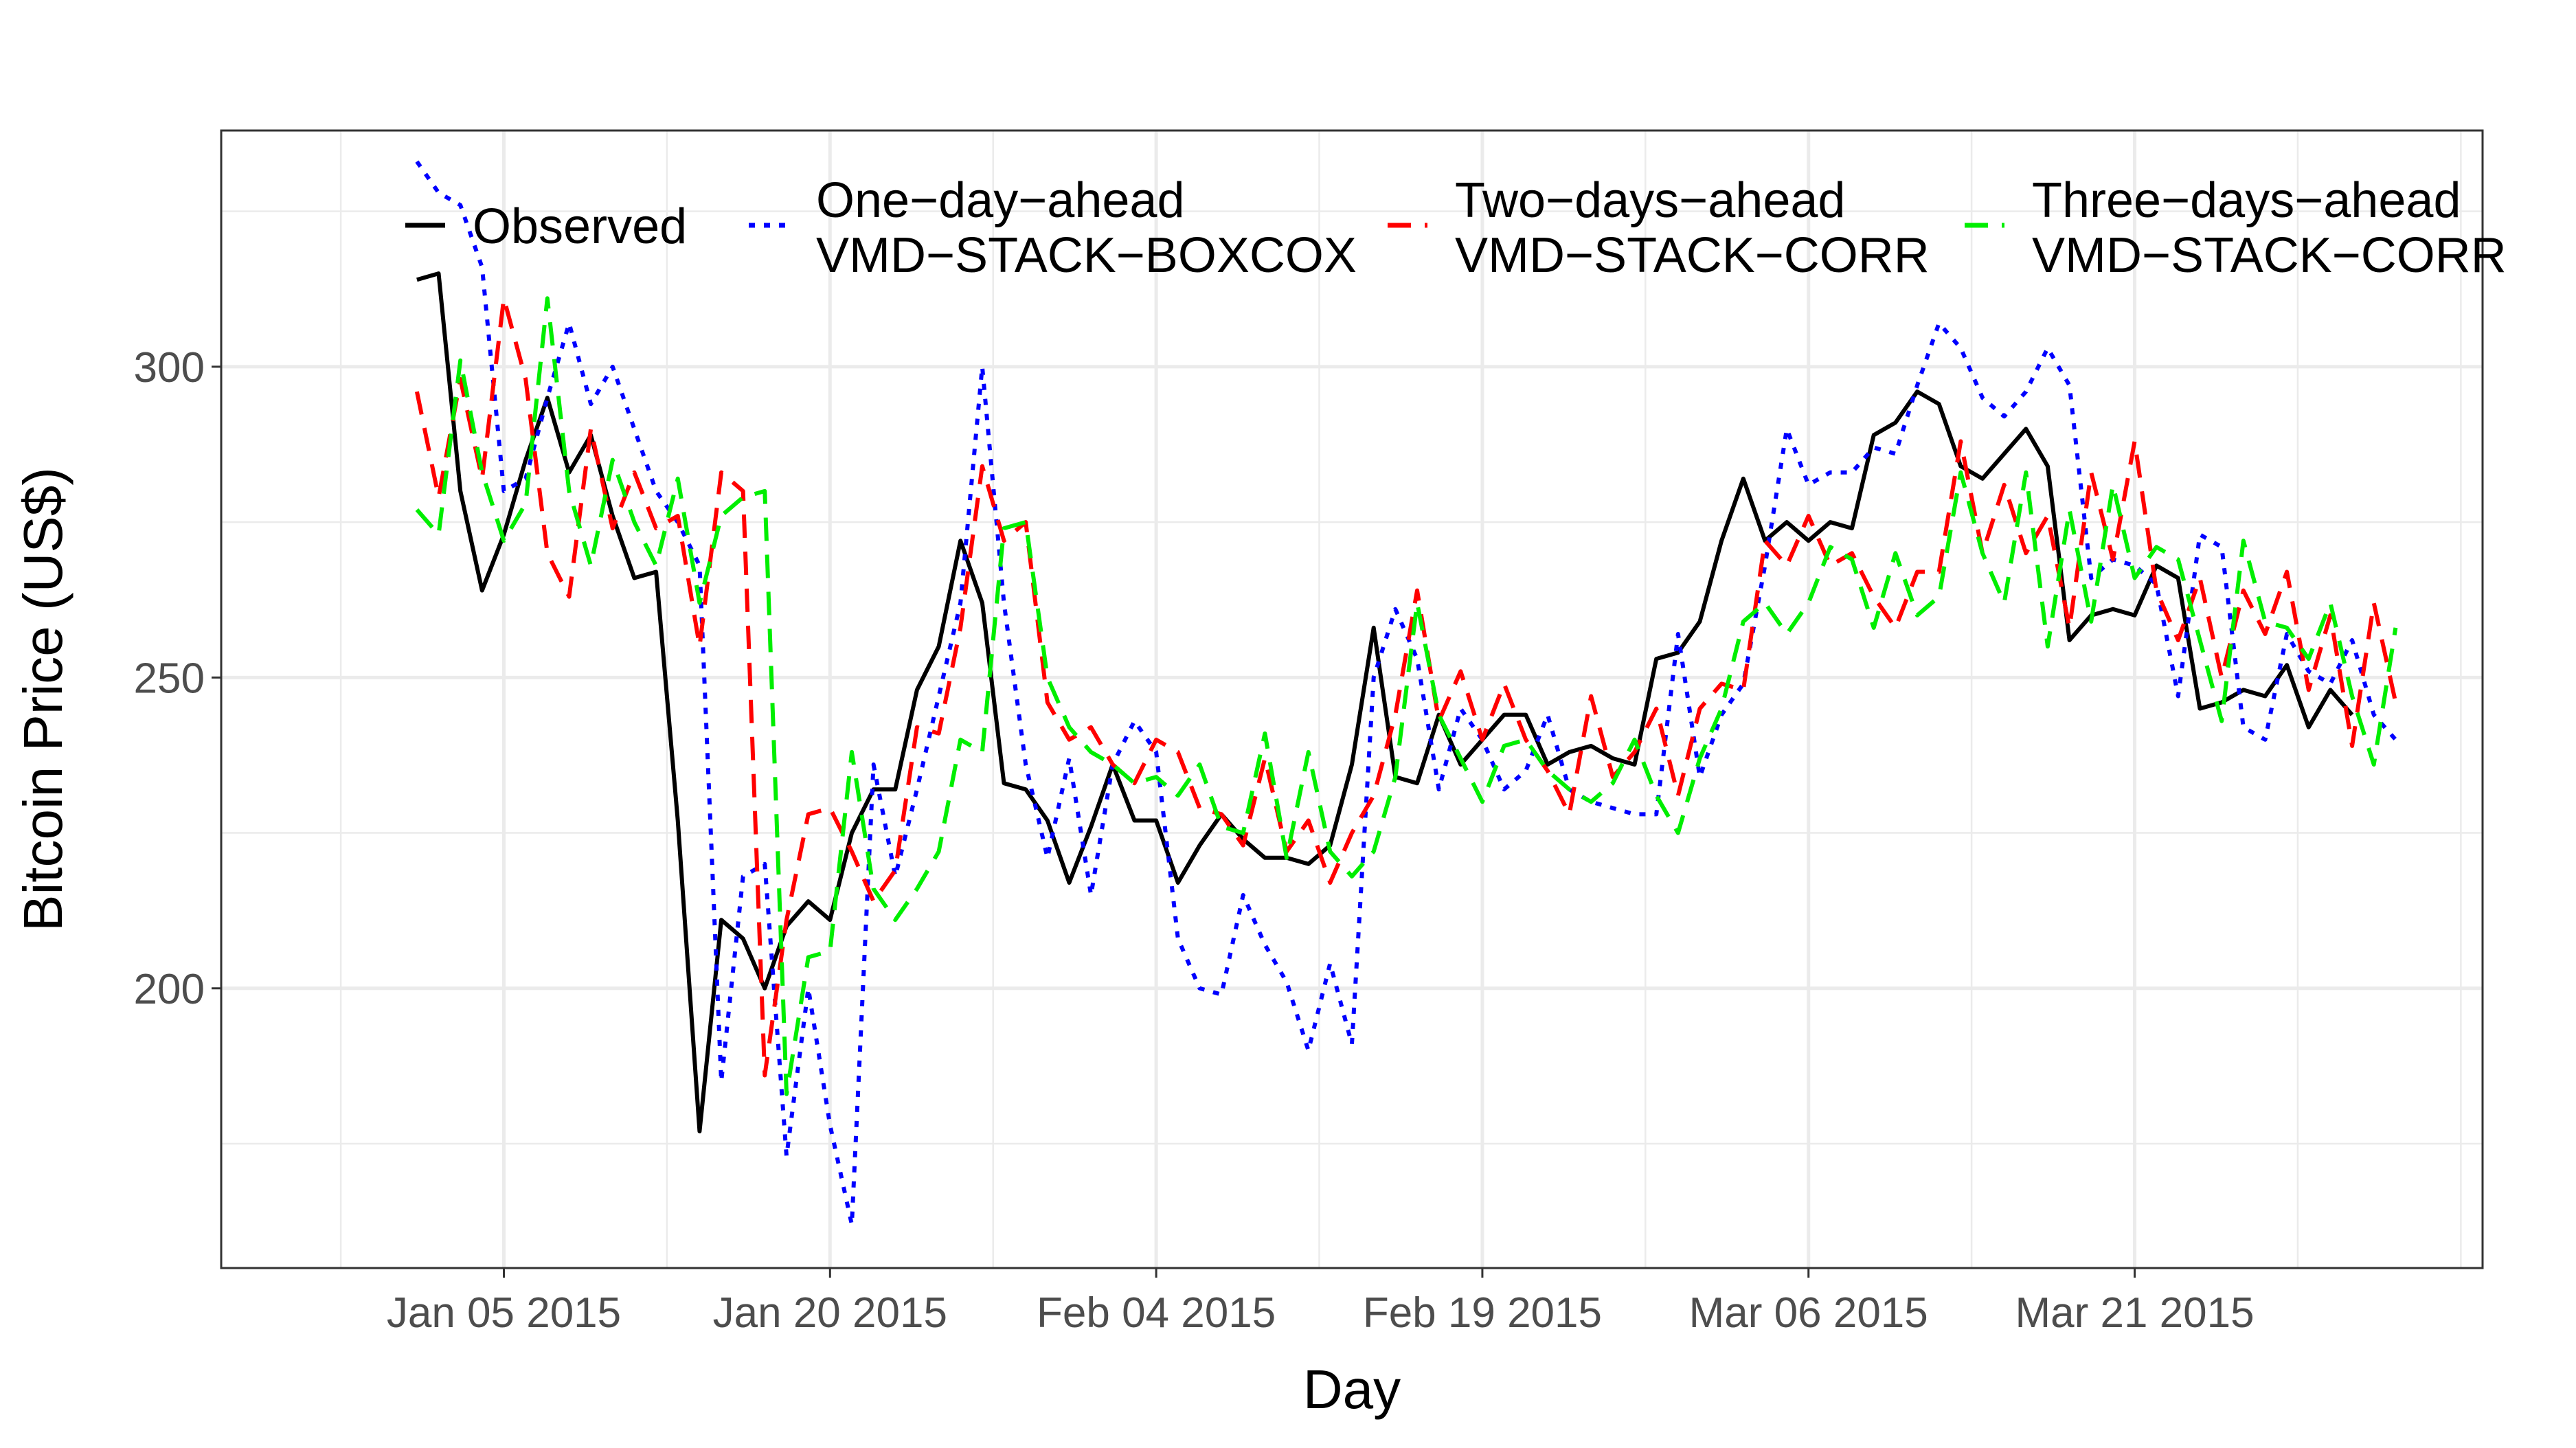  Describe the element at coordinates (1650, 200) in the screenshot. I see `legend-label-2: Two−days−ahead` at that location.